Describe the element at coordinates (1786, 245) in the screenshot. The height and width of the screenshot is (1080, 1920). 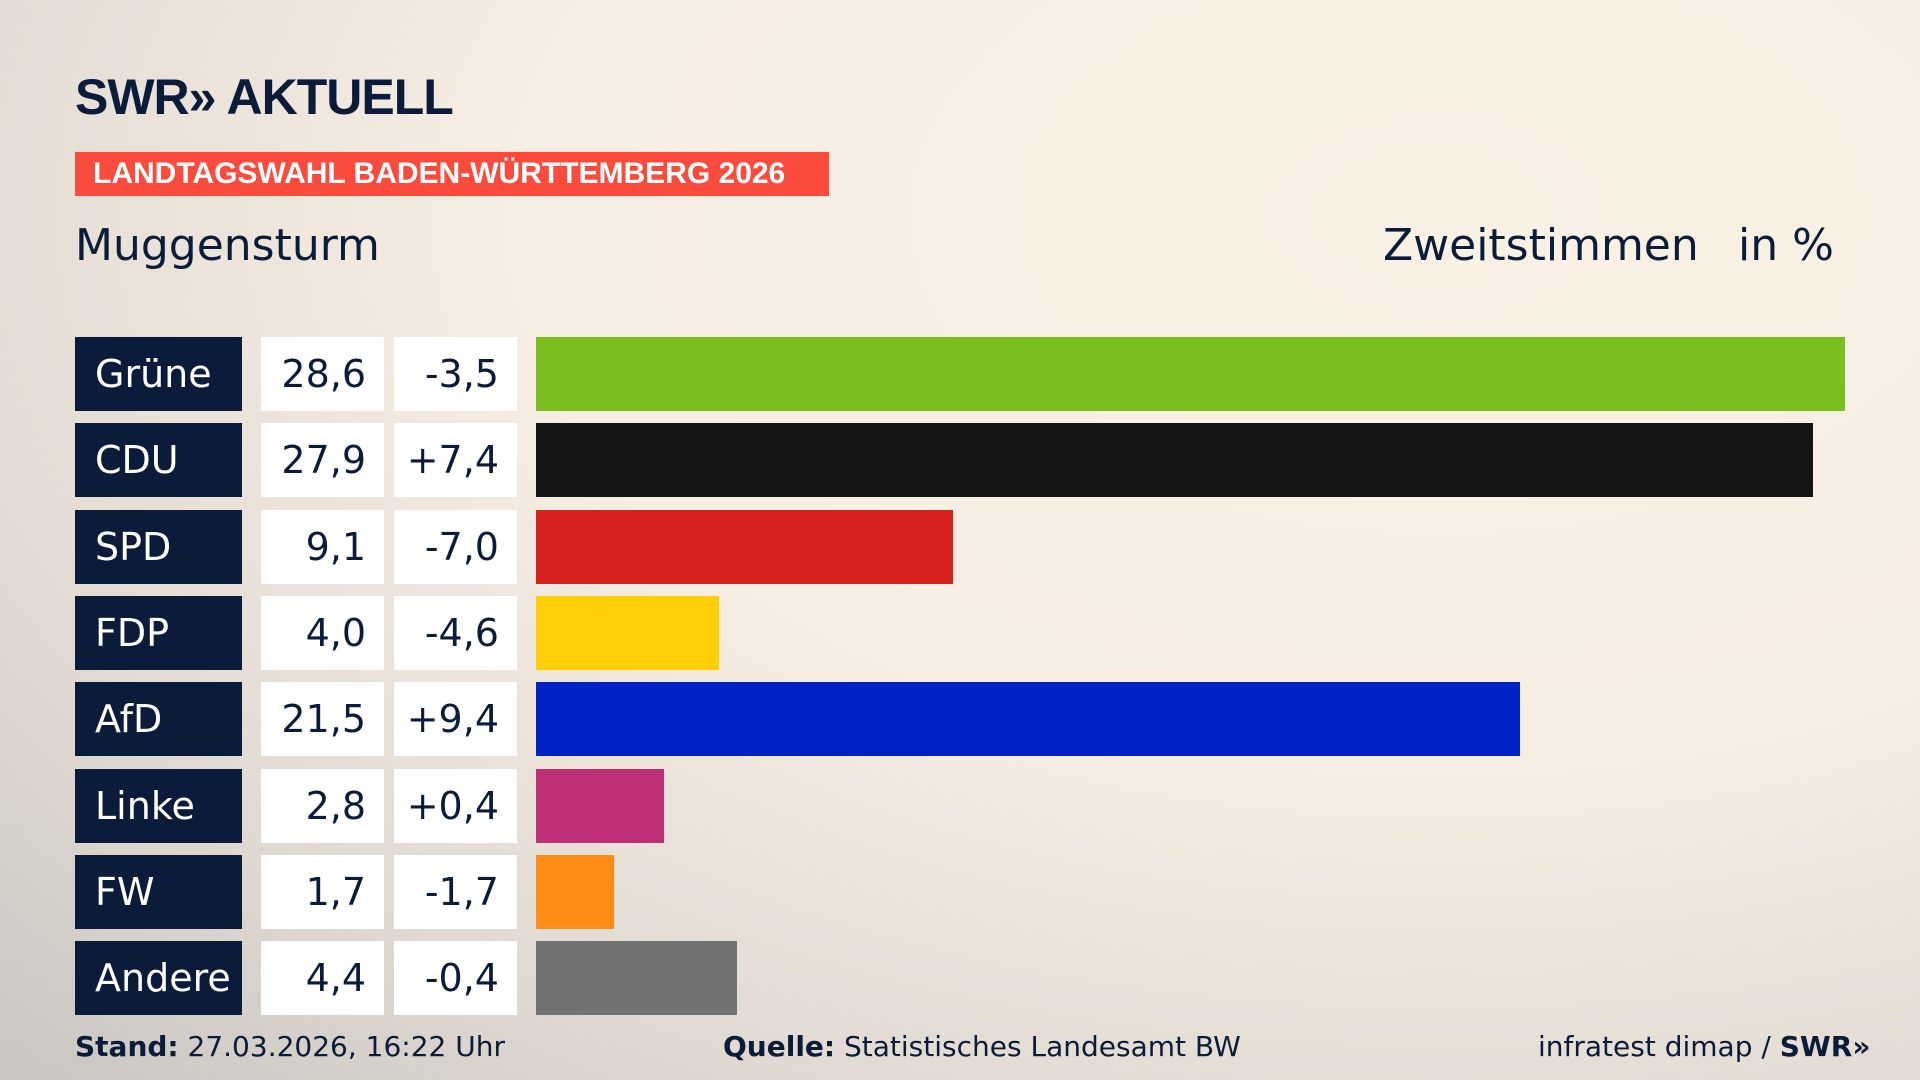
I see `unit-label: in %` at that location.